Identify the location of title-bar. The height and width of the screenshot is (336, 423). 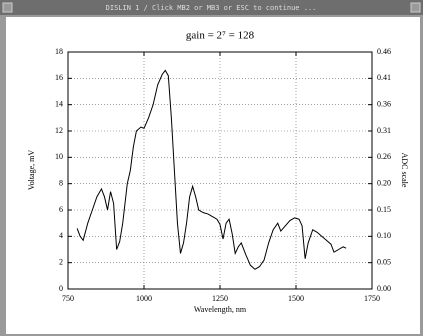
(211, 7).